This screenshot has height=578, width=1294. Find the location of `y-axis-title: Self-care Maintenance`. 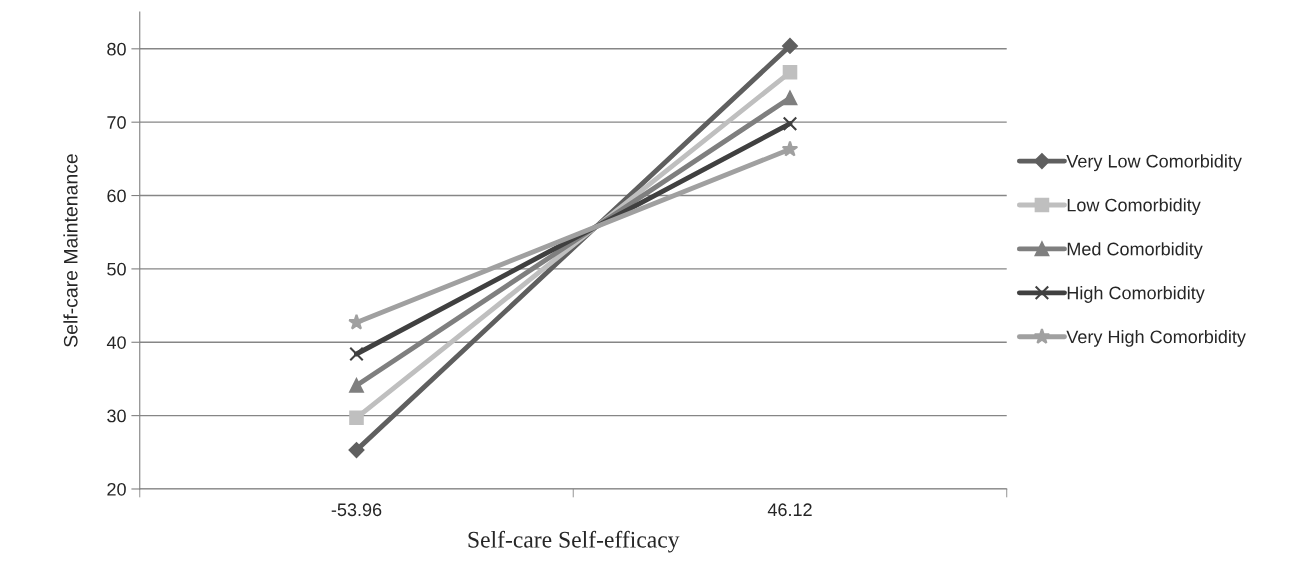

y-axis-title: Self-care Maintenance is located at coordinates (70, 250).